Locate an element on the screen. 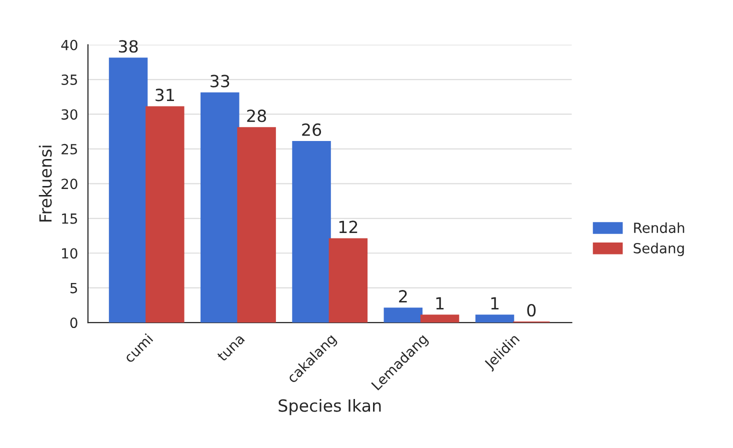  data-label: 31 is located at coordinates (165, 95).